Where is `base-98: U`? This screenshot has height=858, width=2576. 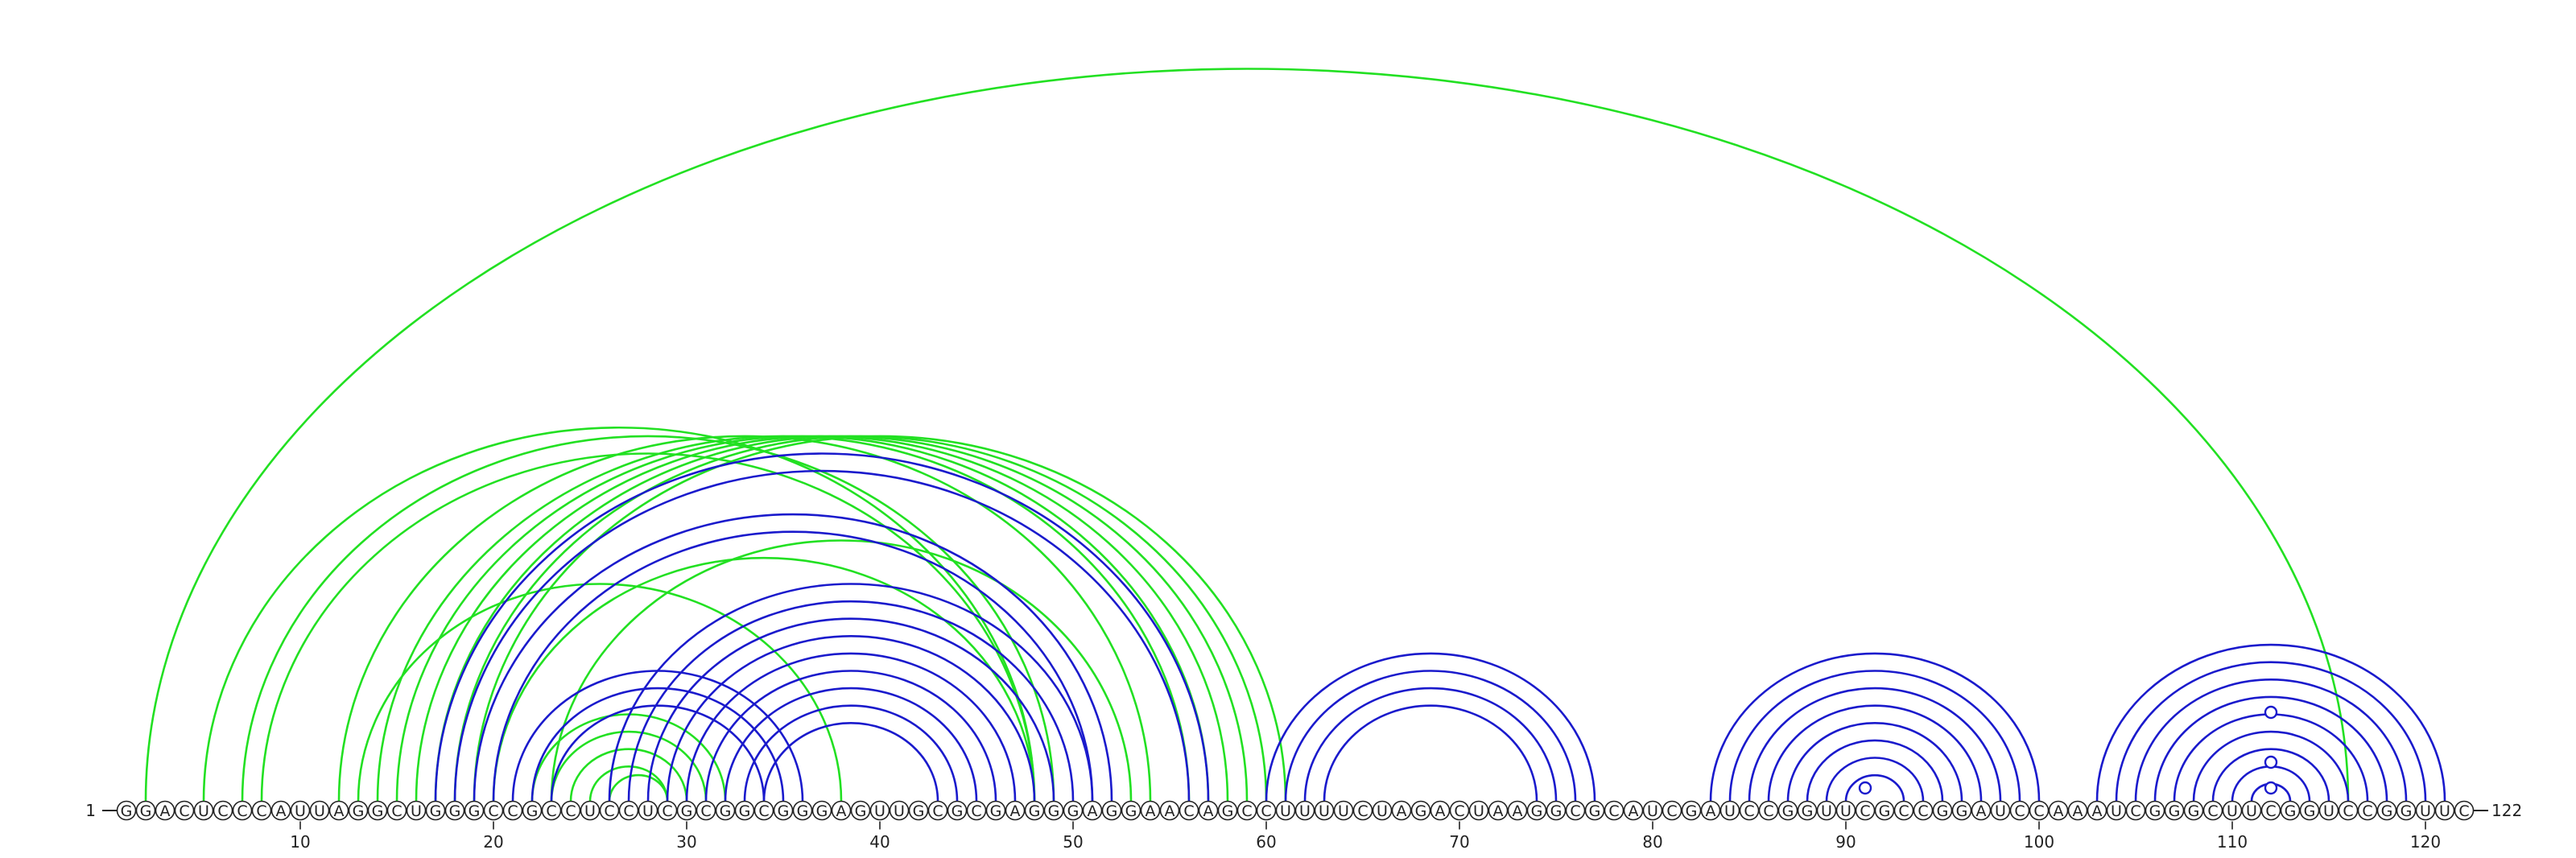 base-98: U is located at coordinates (2000, 811).